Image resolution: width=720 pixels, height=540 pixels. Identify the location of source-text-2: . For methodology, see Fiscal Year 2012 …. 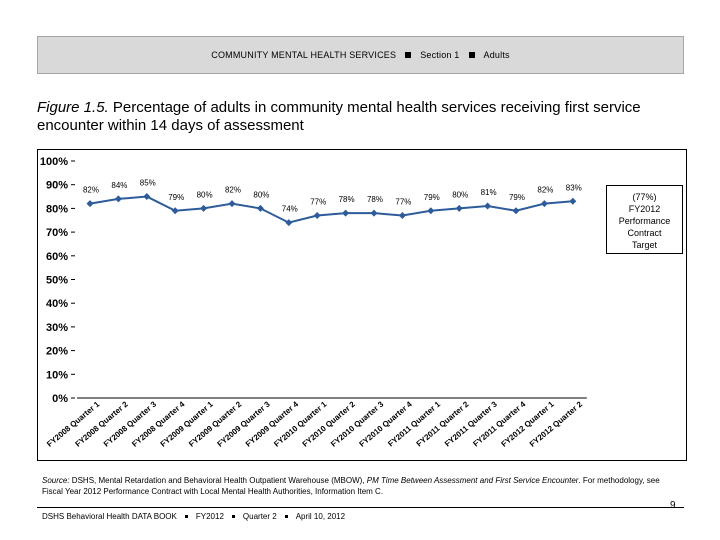
(351, 486).